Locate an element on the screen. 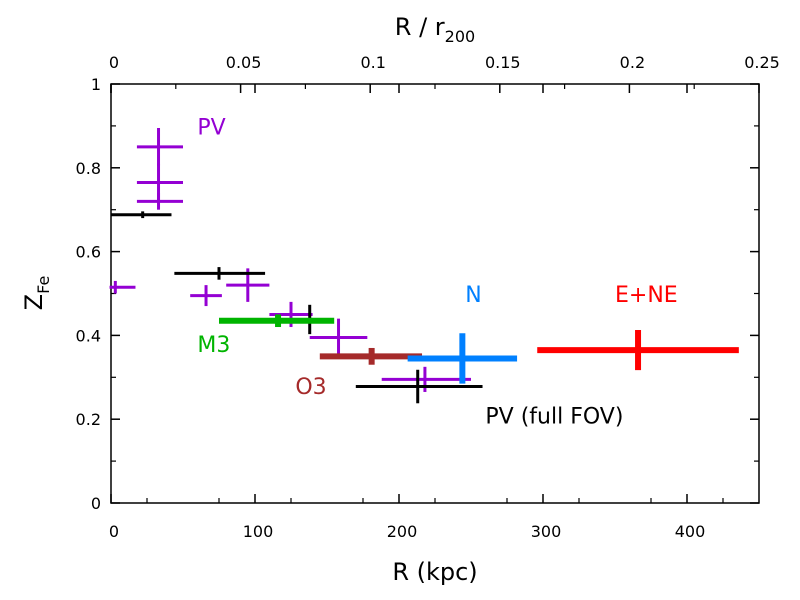  series-label: O3 is located at coordinates (310, 387).